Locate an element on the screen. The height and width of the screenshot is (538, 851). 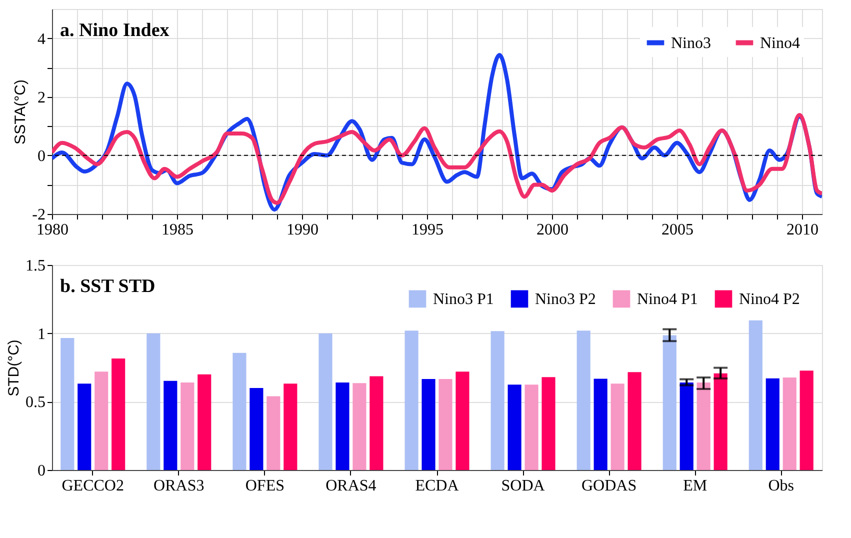
x-tick-label: ORAS3 is located at coordinates (179, 486).